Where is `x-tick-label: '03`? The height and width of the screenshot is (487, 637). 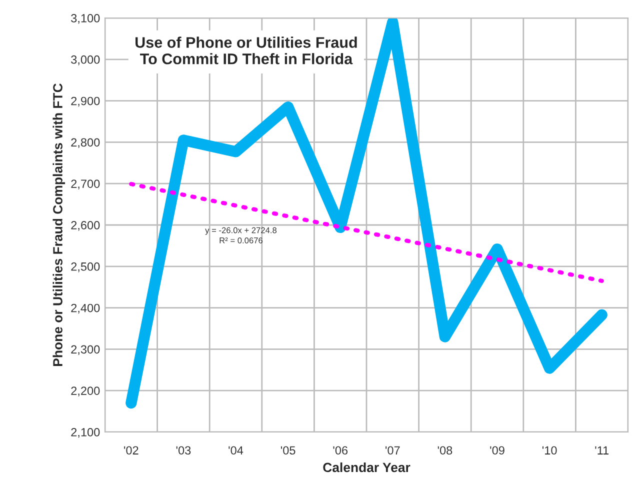 x-tick-label: '03 is located at coordinates (183, 450).